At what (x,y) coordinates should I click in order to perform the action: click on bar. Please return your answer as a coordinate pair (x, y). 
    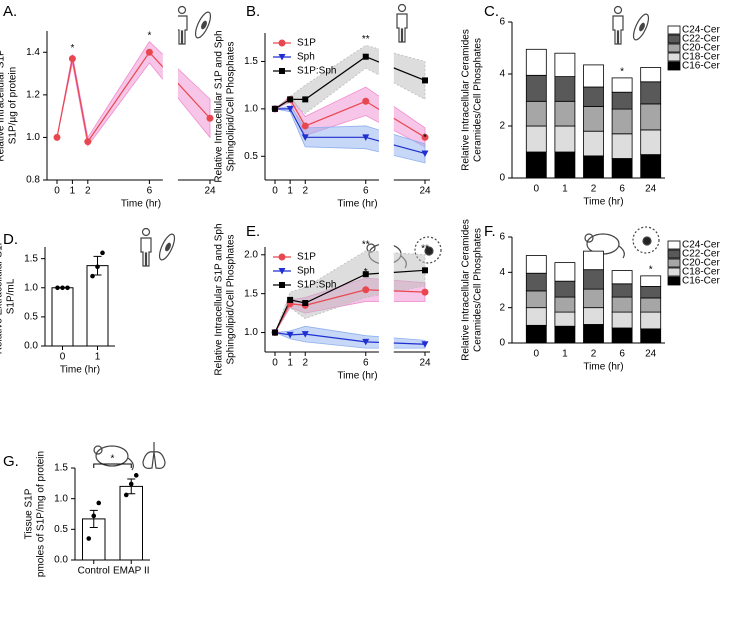
    Looking at the image, I should click on (62, 317).